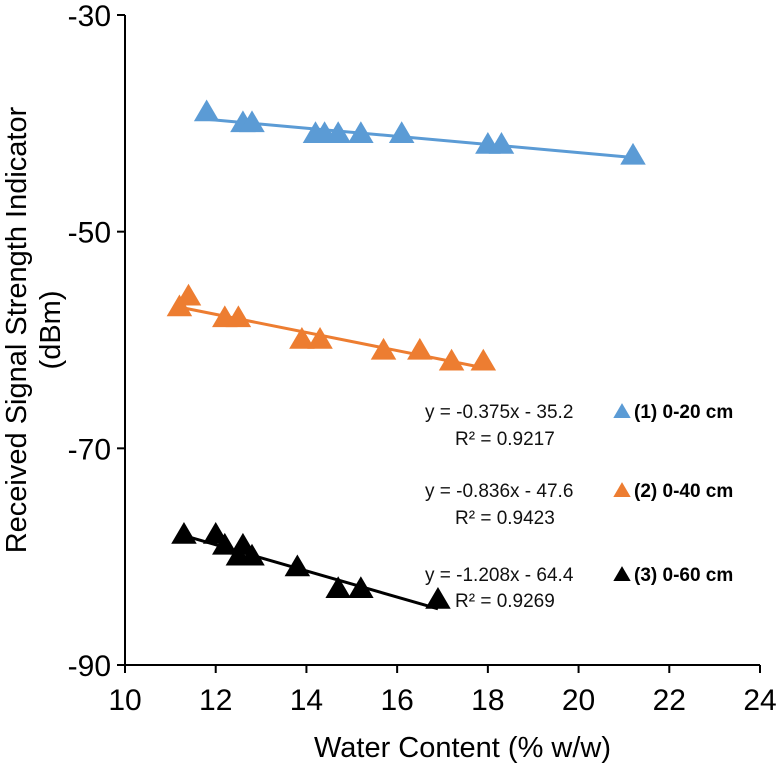  What do you see at coordinates (487, 700) in the screenshot?
I see `x-tick-label: 18` at bounding box center [487, 700].